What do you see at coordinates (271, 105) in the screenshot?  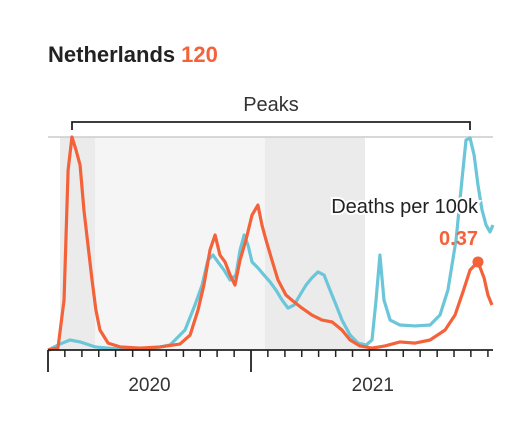 I see `annotation: Peaks` at bounding box center [271, 105].